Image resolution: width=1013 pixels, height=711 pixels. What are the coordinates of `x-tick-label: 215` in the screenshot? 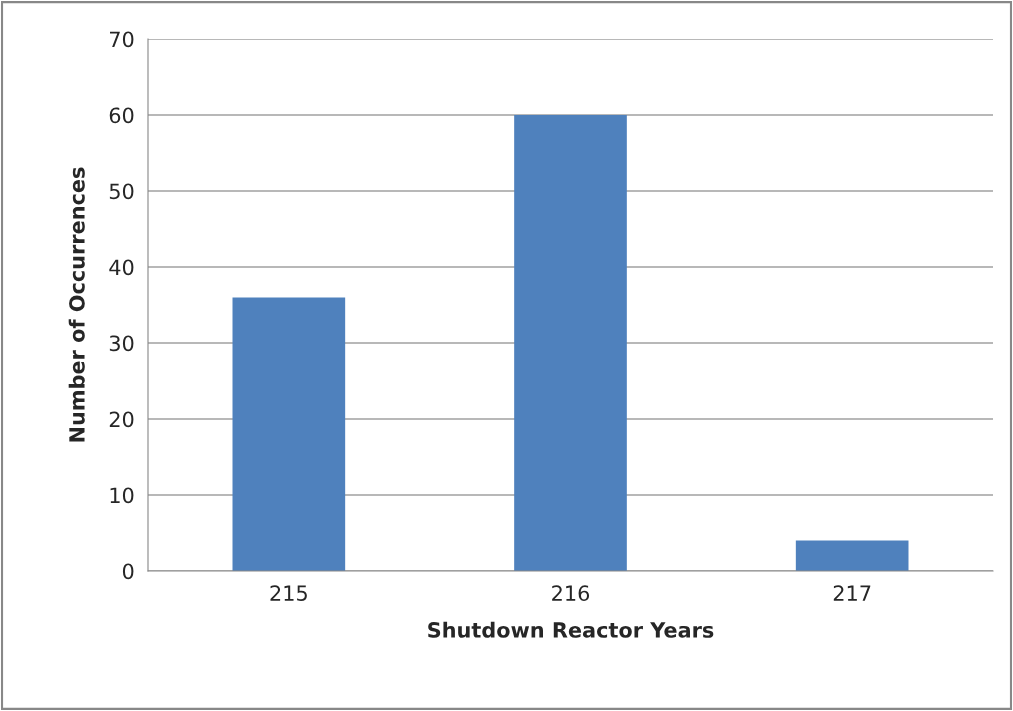 It's located at (288, 593).